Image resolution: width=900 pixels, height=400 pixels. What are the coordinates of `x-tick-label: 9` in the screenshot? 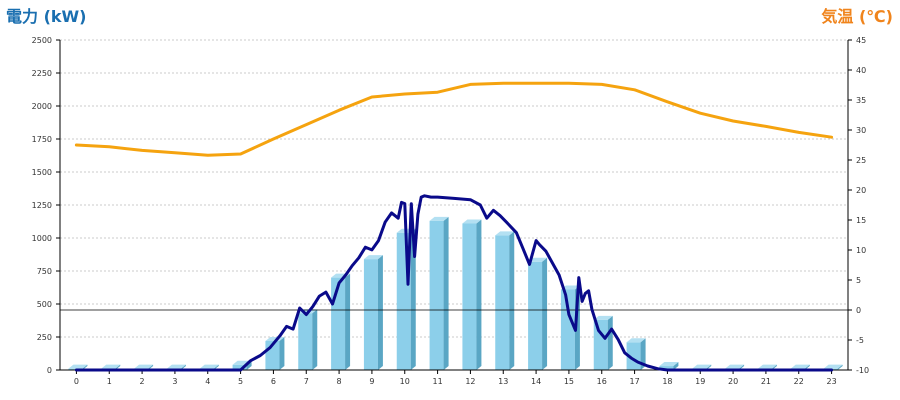 It's located at (371, 381).